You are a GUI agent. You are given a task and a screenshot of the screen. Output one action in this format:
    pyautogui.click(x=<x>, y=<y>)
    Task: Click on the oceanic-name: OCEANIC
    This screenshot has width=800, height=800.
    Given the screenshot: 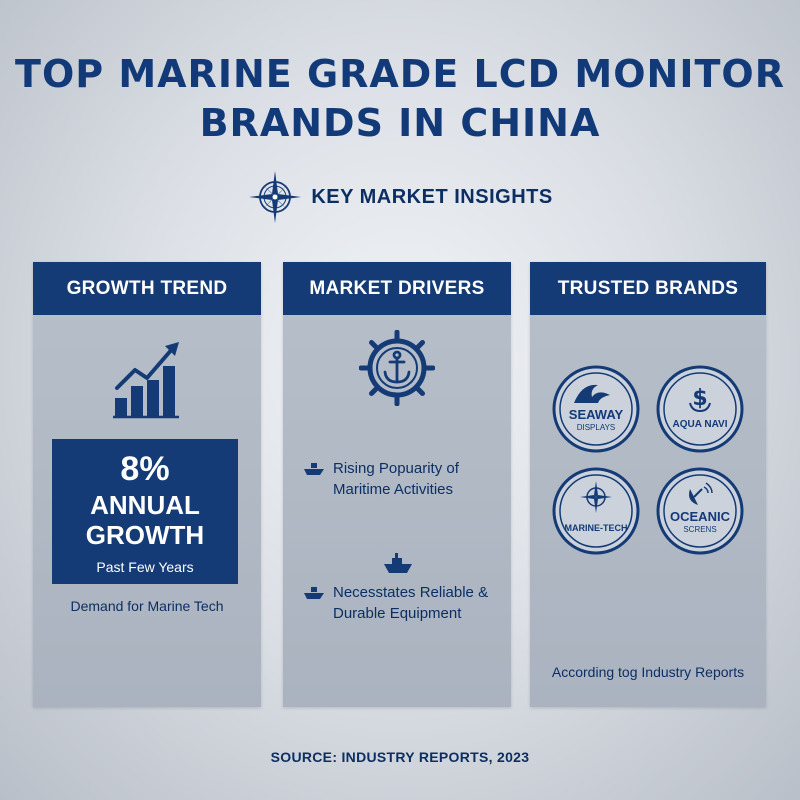 What is the action you would take?
    pyautogui.click(x=700, y=516)
    